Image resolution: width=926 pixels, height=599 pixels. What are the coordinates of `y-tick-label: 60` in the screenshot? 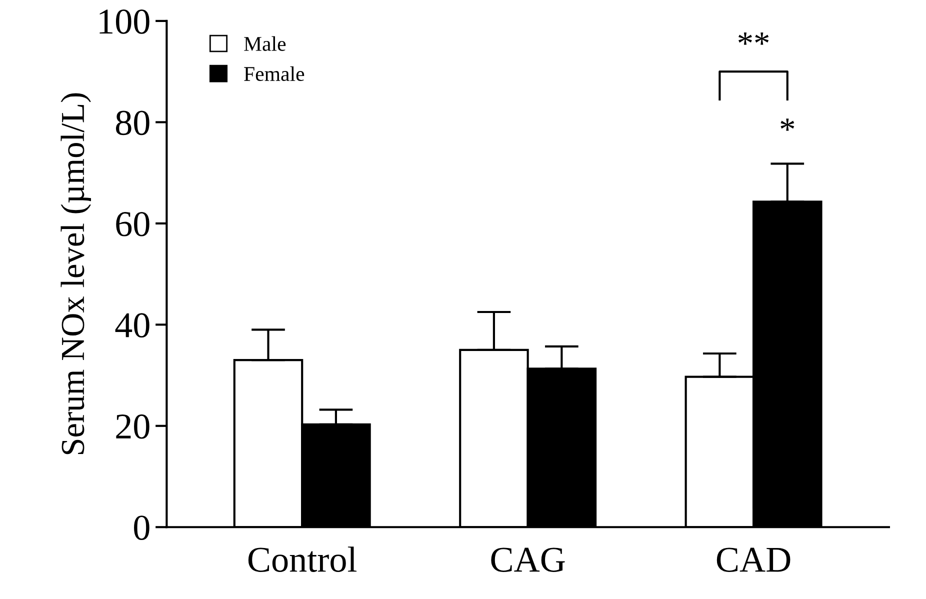 It's located at (133, 224).